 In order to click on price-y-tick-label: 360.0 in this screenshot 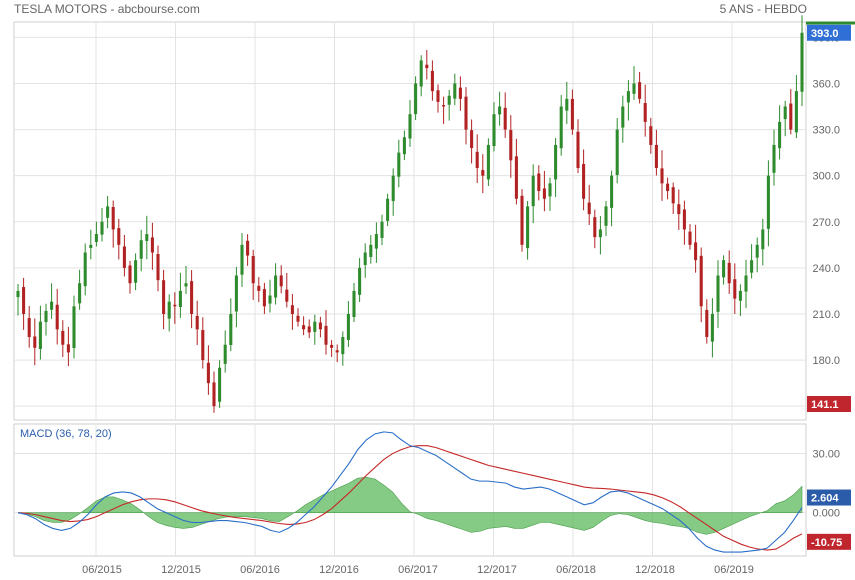, I will do `click(826, 84)`.